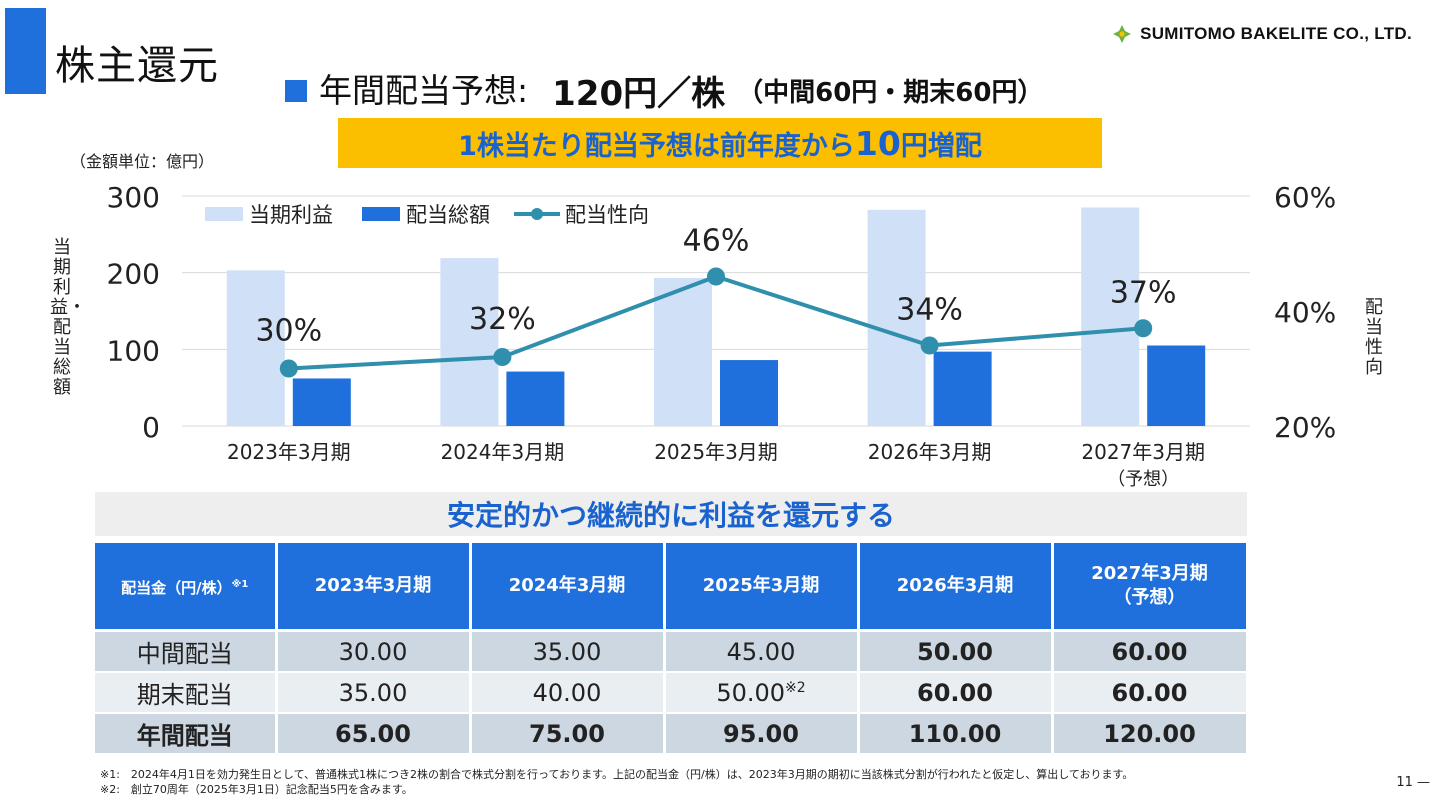  I want to click on y-axis-right-label: 配当性向, so click(1374, 337).